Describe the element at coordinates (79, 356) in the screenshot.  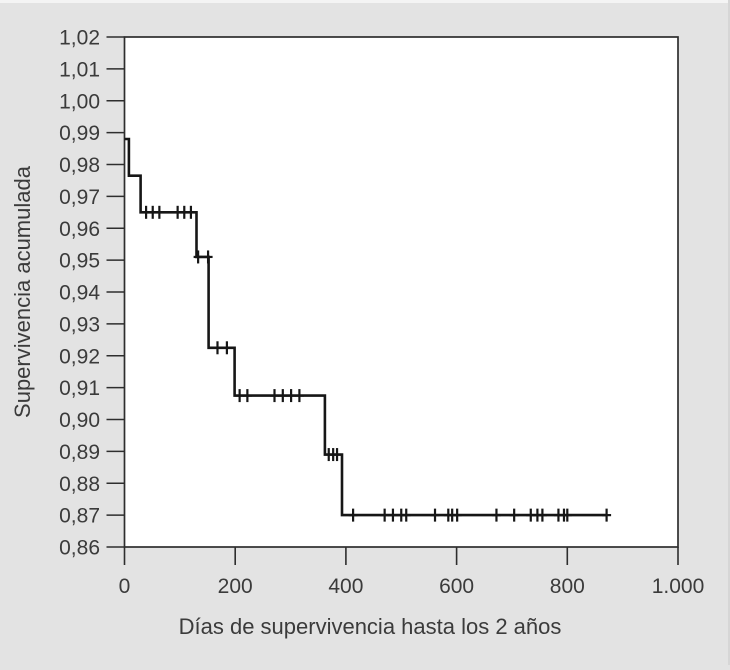
I see `y-tick-label: 0,92` at that location.